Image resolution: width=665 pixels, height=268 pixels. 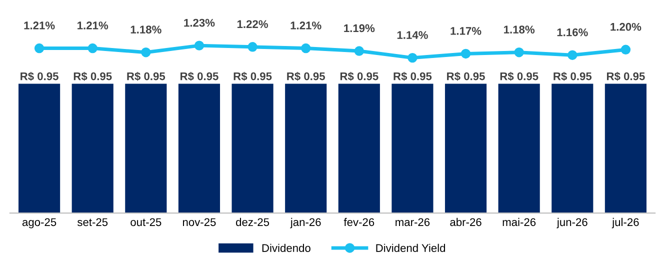 I want to click on x-tick-label: mar-26, so click(x=413, y=222).